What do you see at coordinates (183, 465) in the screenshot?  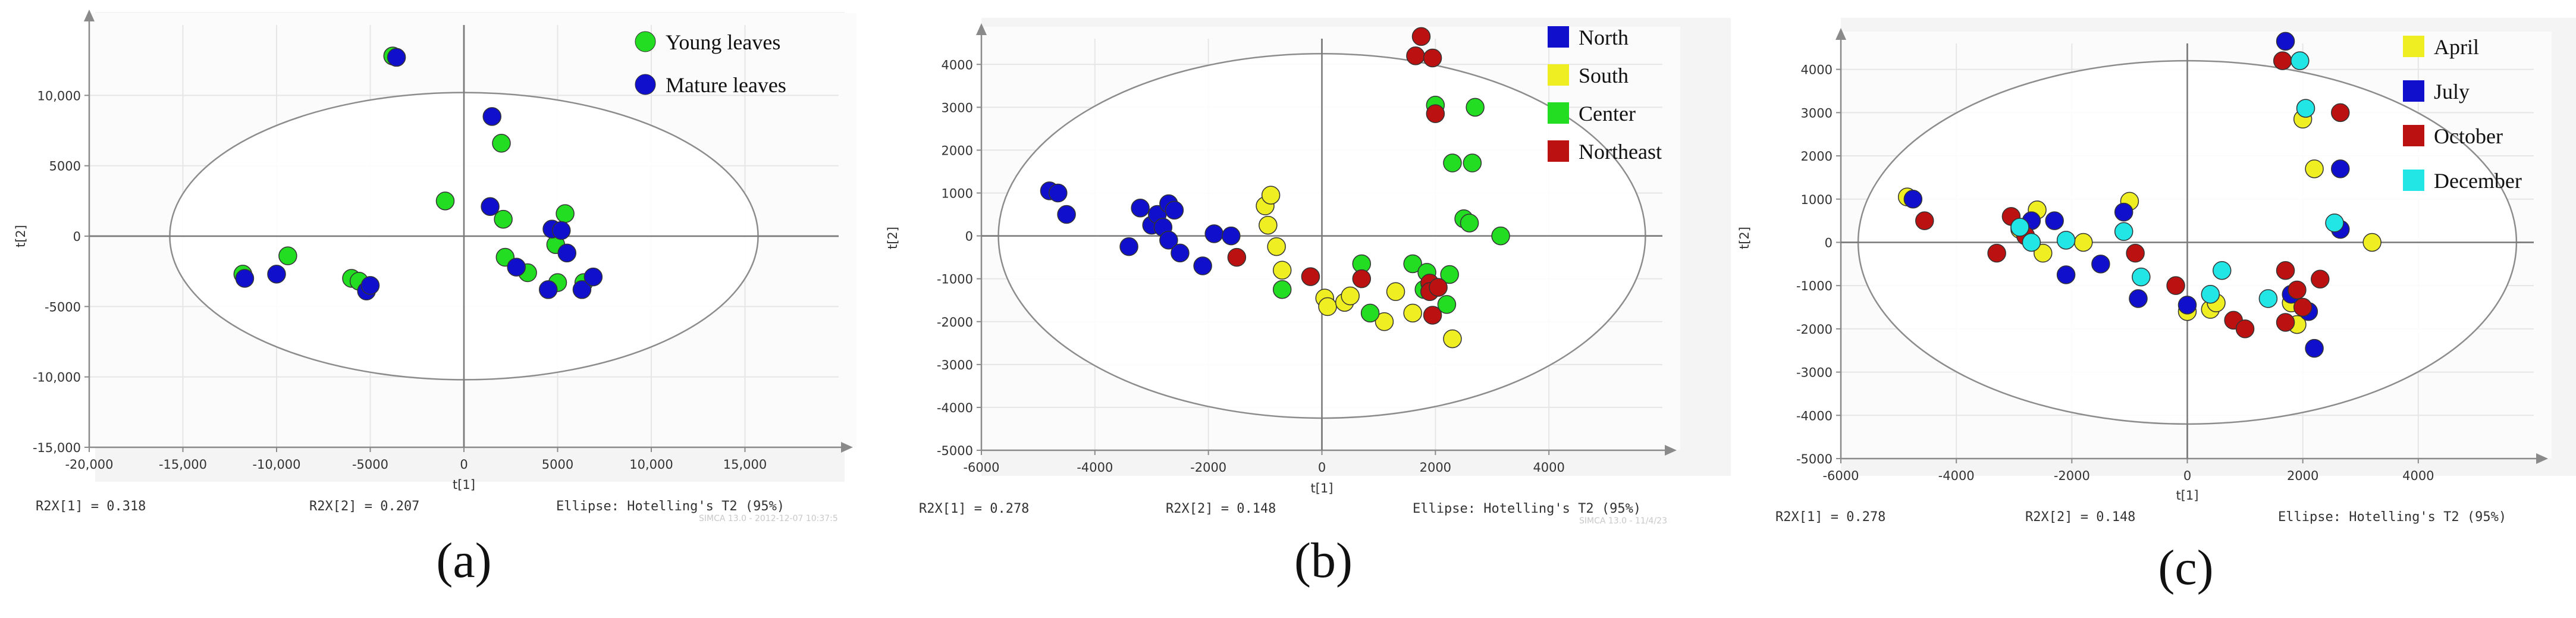 I see `x-tick-label: -15,000` at bounding box center [183, 465].